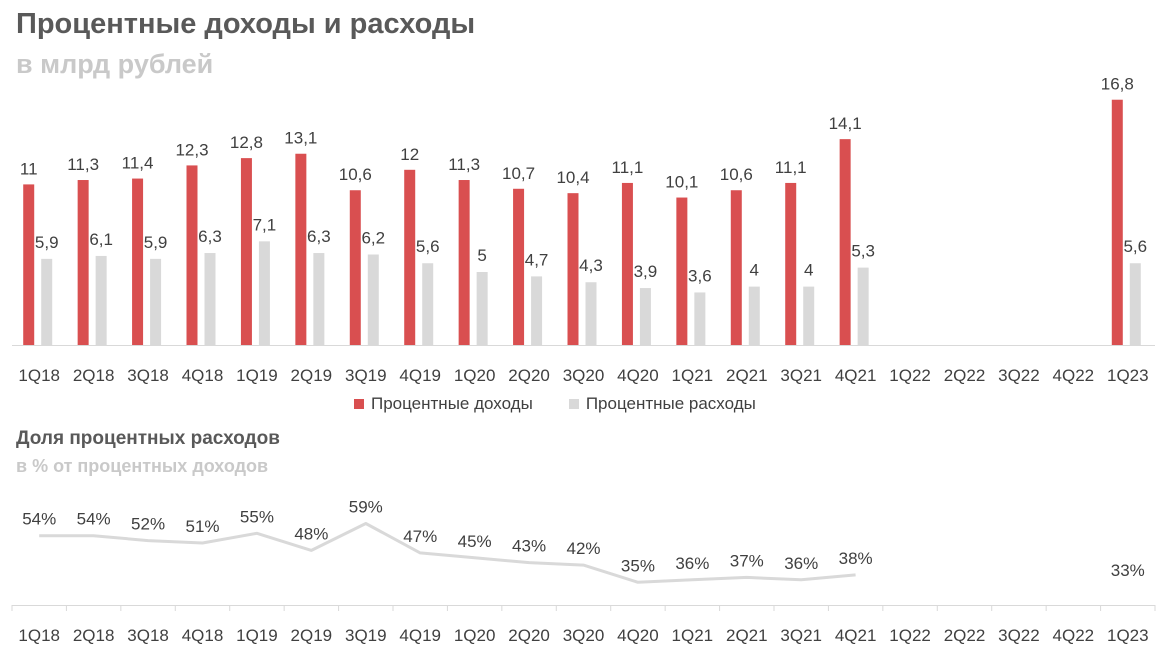 This screenshot has height=648, width=1165. I want to click on share-data-label: 51%, so click(202, 526).